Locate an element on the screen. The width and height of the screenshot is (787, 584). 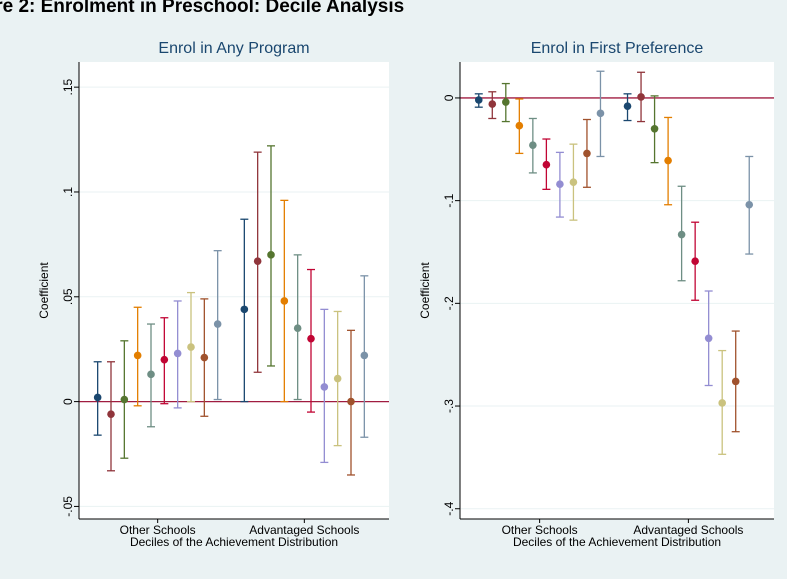
y-tick-label: .05 is located at coordinates (68, 296).